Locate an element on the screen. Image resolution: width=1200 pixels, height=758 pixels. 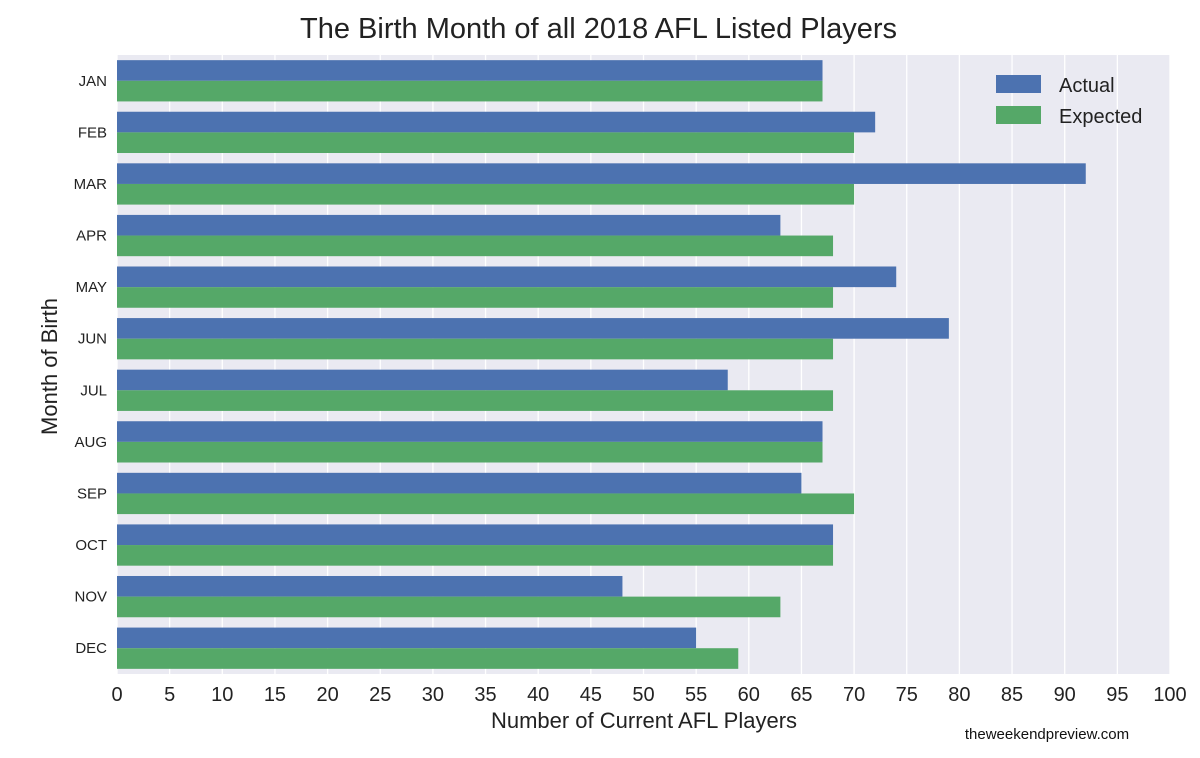
bar-expected-jun is located at coordinates (475, 349).